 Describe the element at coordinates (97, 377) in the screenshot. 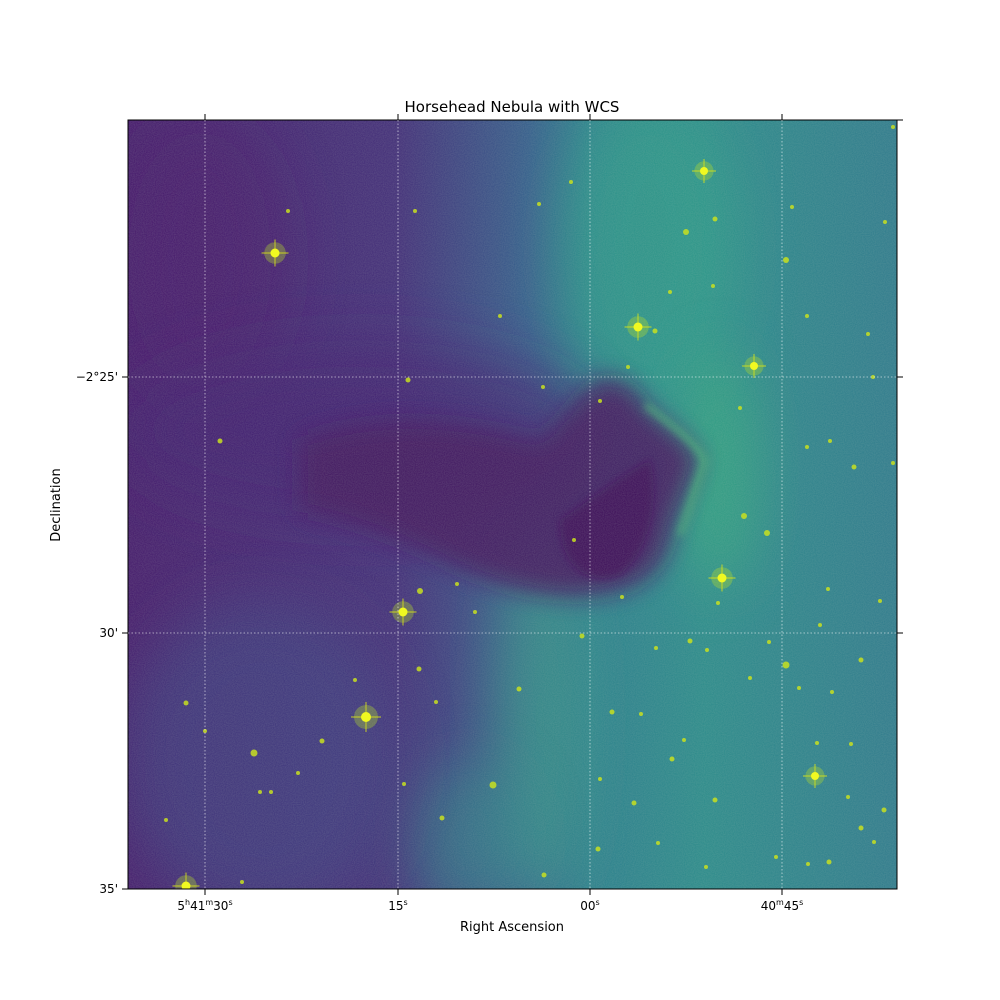

I see `dec-tick-label-1: −2°25'` at that location.